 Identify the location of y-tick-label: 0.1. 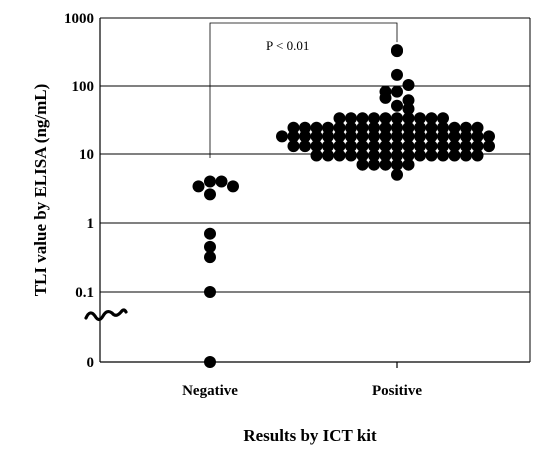
(84, 293).